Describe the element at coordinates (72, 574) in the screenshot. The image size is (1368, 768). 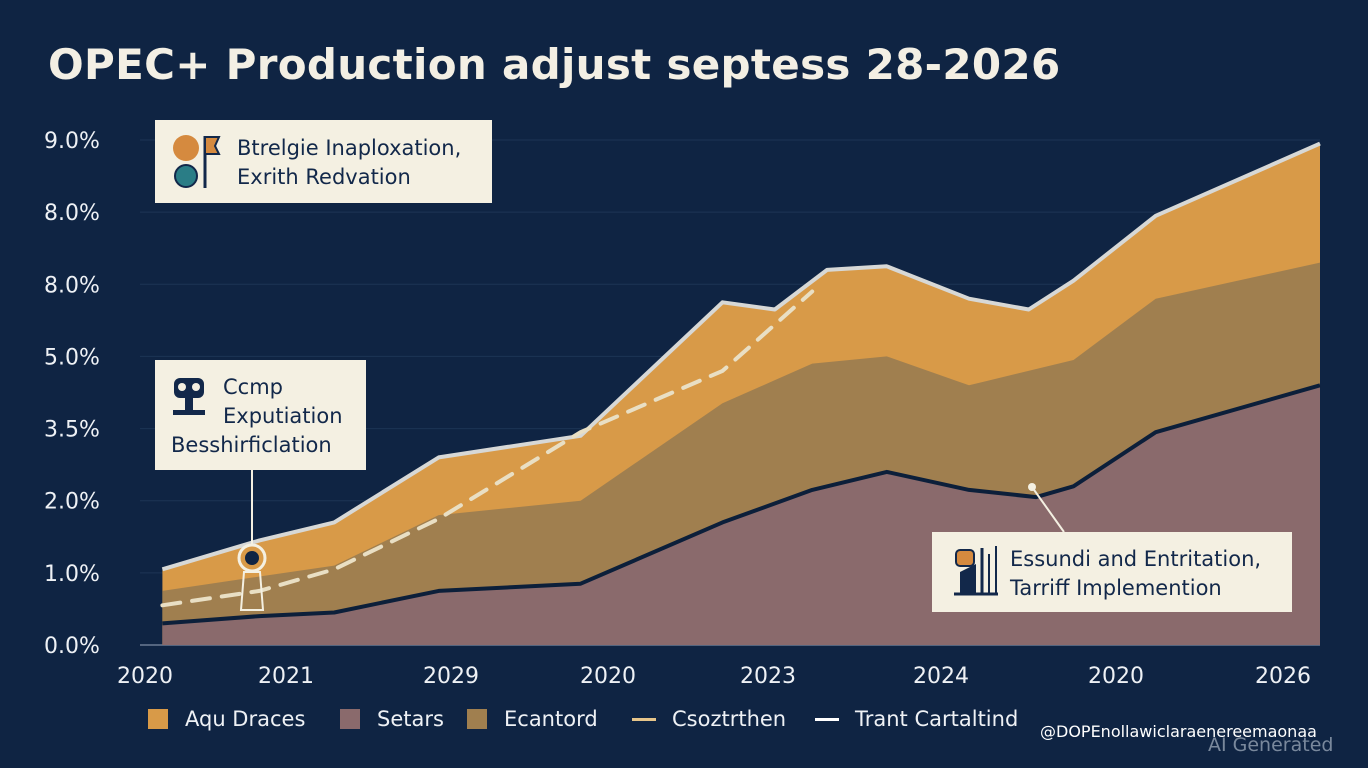
I see `y-tick-label-1: 1.0%` at that location.